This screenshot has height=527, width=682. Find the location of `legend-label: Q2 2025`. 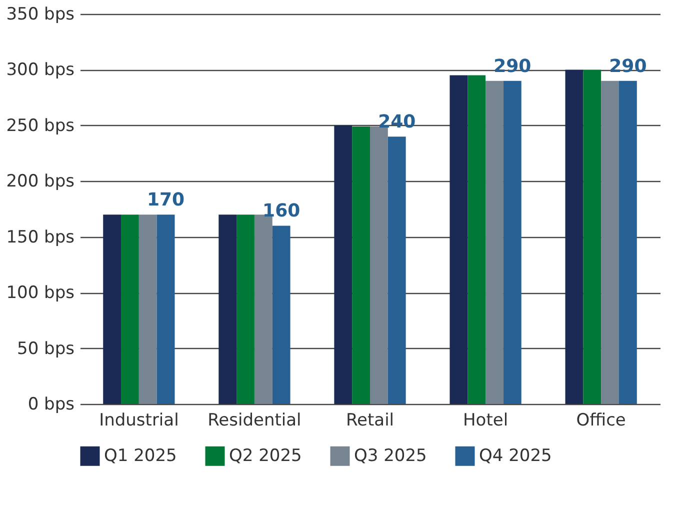

legend-label: Q2 2025 is located at coordinates (265, 456).